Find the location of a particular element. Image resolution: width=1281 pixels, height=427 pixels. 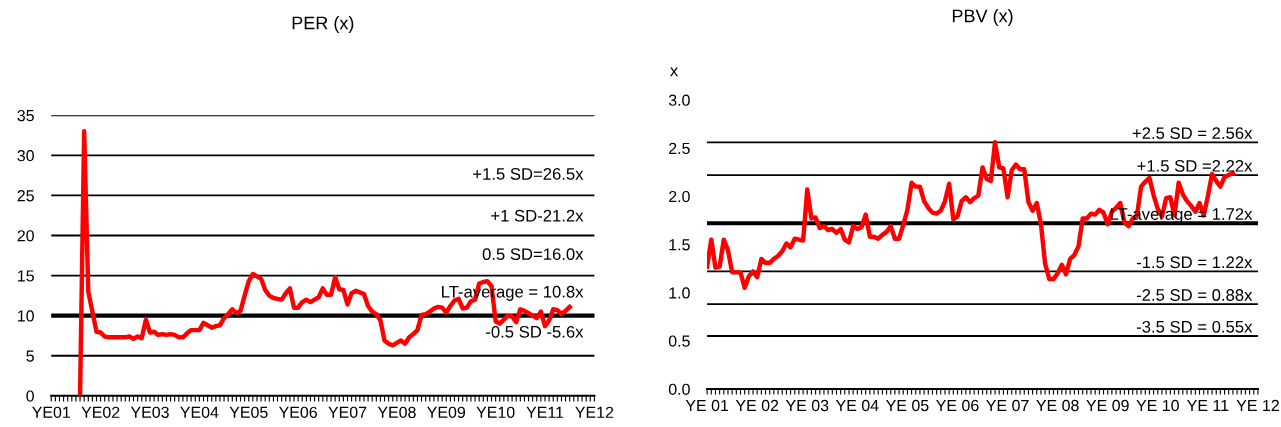

y-axis-title: x is located at coordinates (674, 72).